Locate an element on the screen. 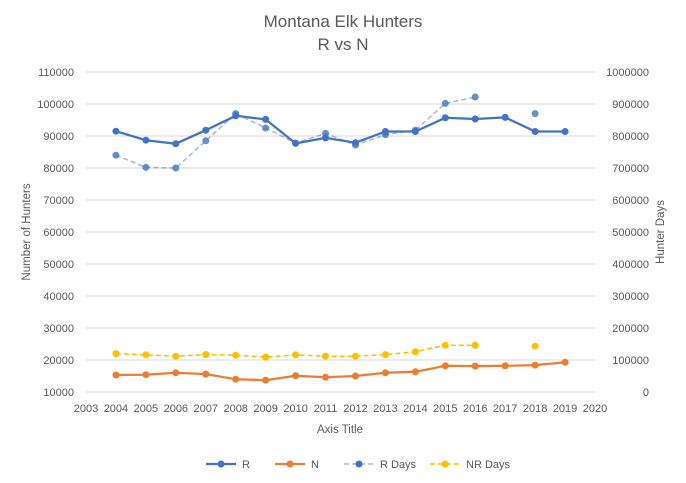  legend-item: R Days is located at coordinates (380, 465).